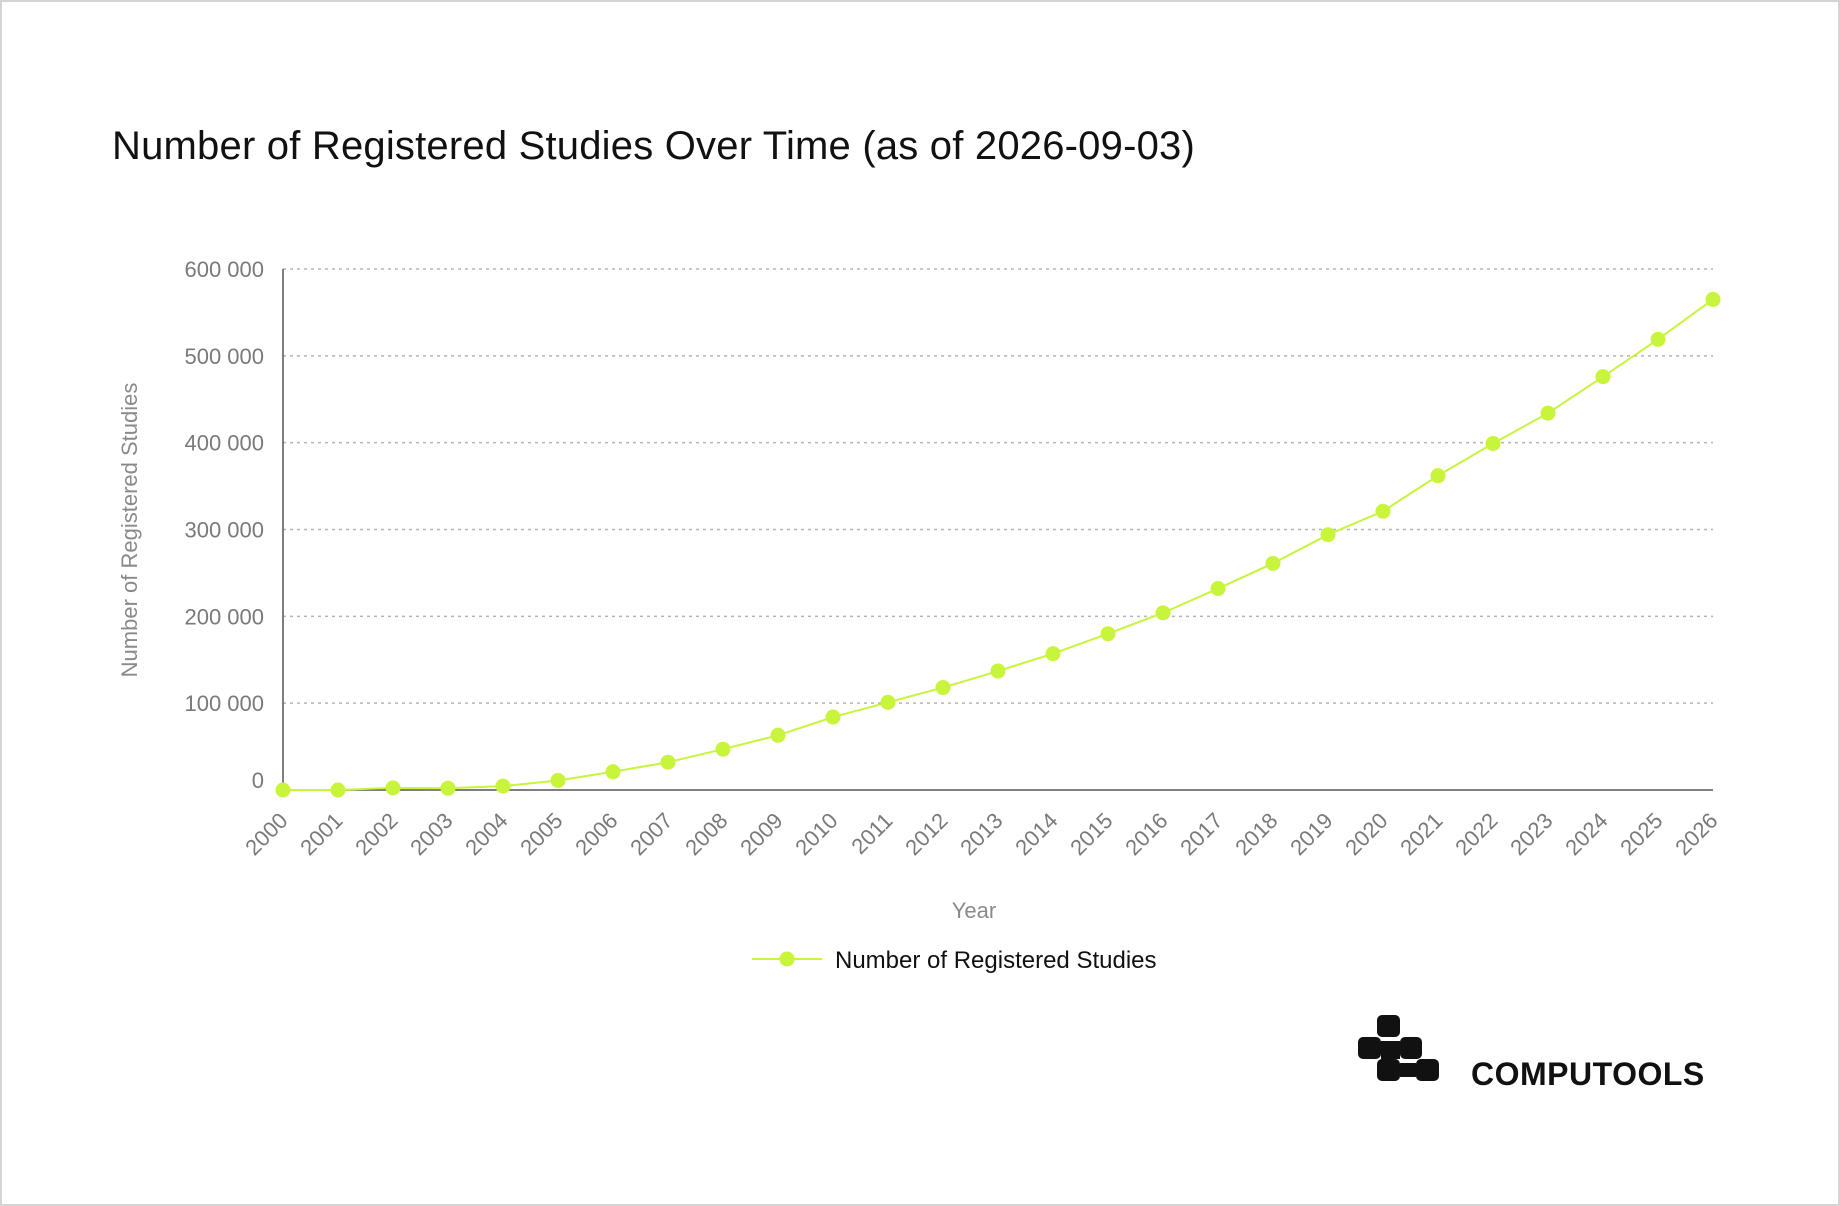  What do you see at coordinates (1091, 834) in the screenshot?
I see `x-tick-label: 2015` at bounding box center [1091, 834].